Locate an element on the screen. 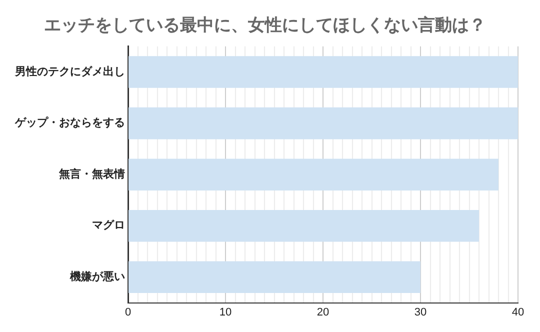 The width and height of the screenshot is (540, 332). x-tick-label: 0 is located at coordinates (128, 312).